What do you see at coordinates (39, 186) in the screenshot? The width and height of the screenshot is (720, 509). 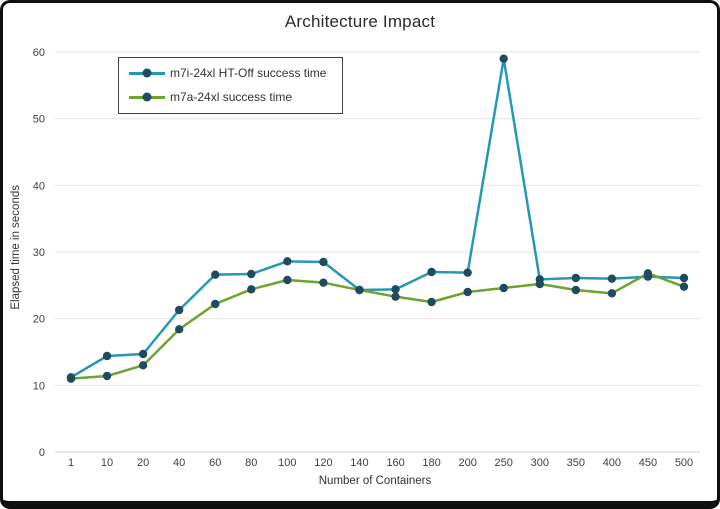 I see `y-tick-label: 40` at bounding box center [39, 186].